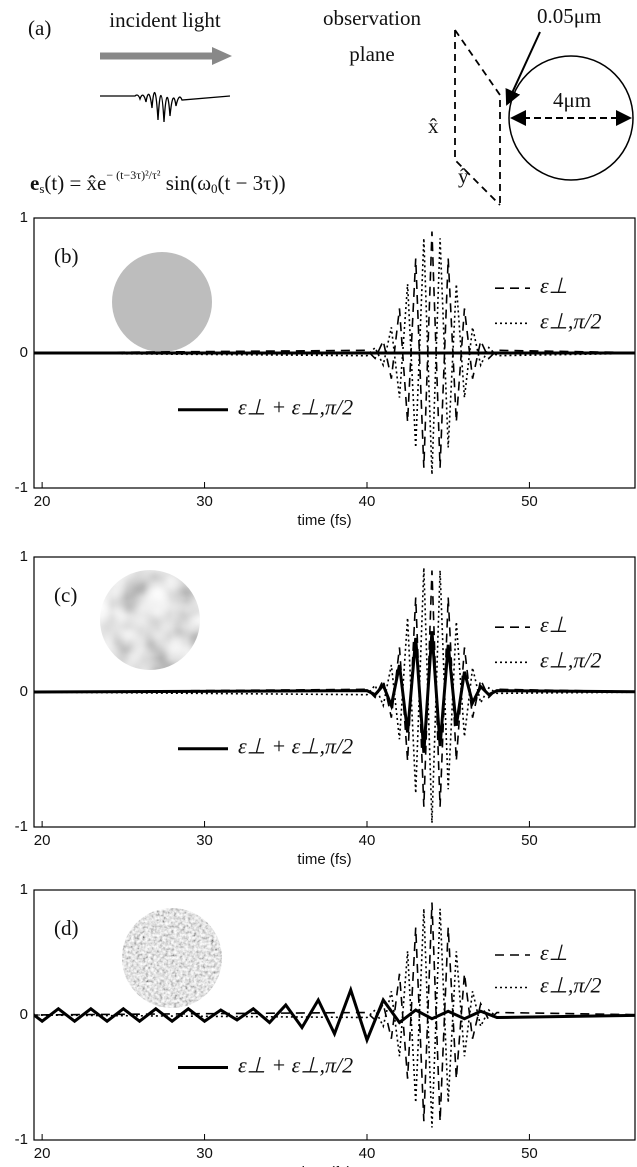 This screenshot has height=1167, width=637. Describe the element at coordinates (133, 175) in the screenshot. I see `eq-part: − (t−3τ)²/τ²` at that location.